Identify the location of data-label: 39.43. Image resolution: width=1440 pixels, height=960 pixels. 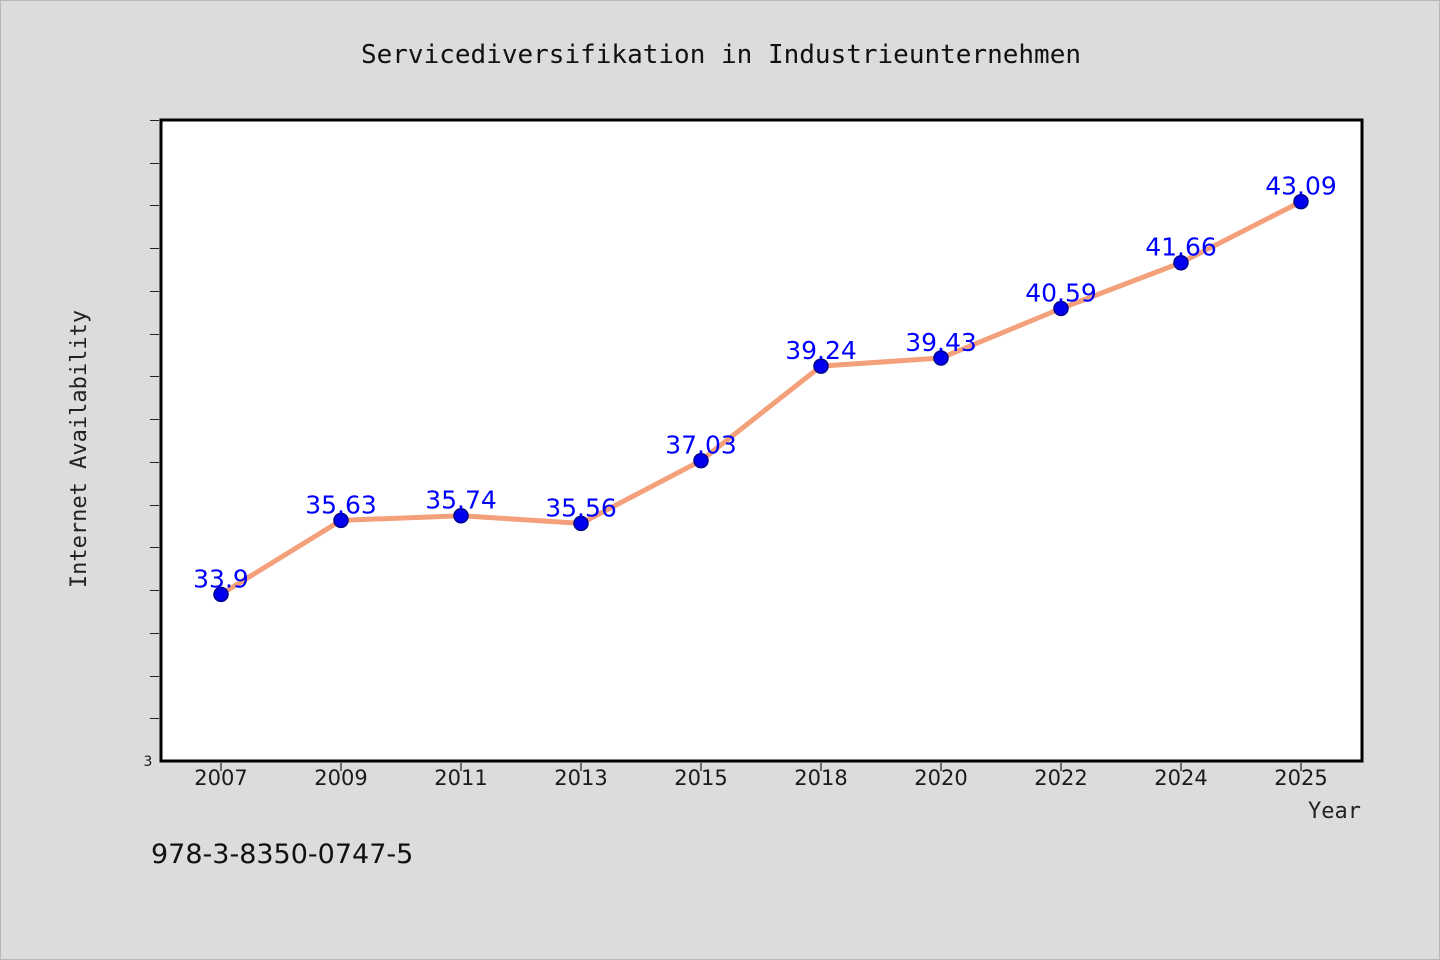
(941, 342).